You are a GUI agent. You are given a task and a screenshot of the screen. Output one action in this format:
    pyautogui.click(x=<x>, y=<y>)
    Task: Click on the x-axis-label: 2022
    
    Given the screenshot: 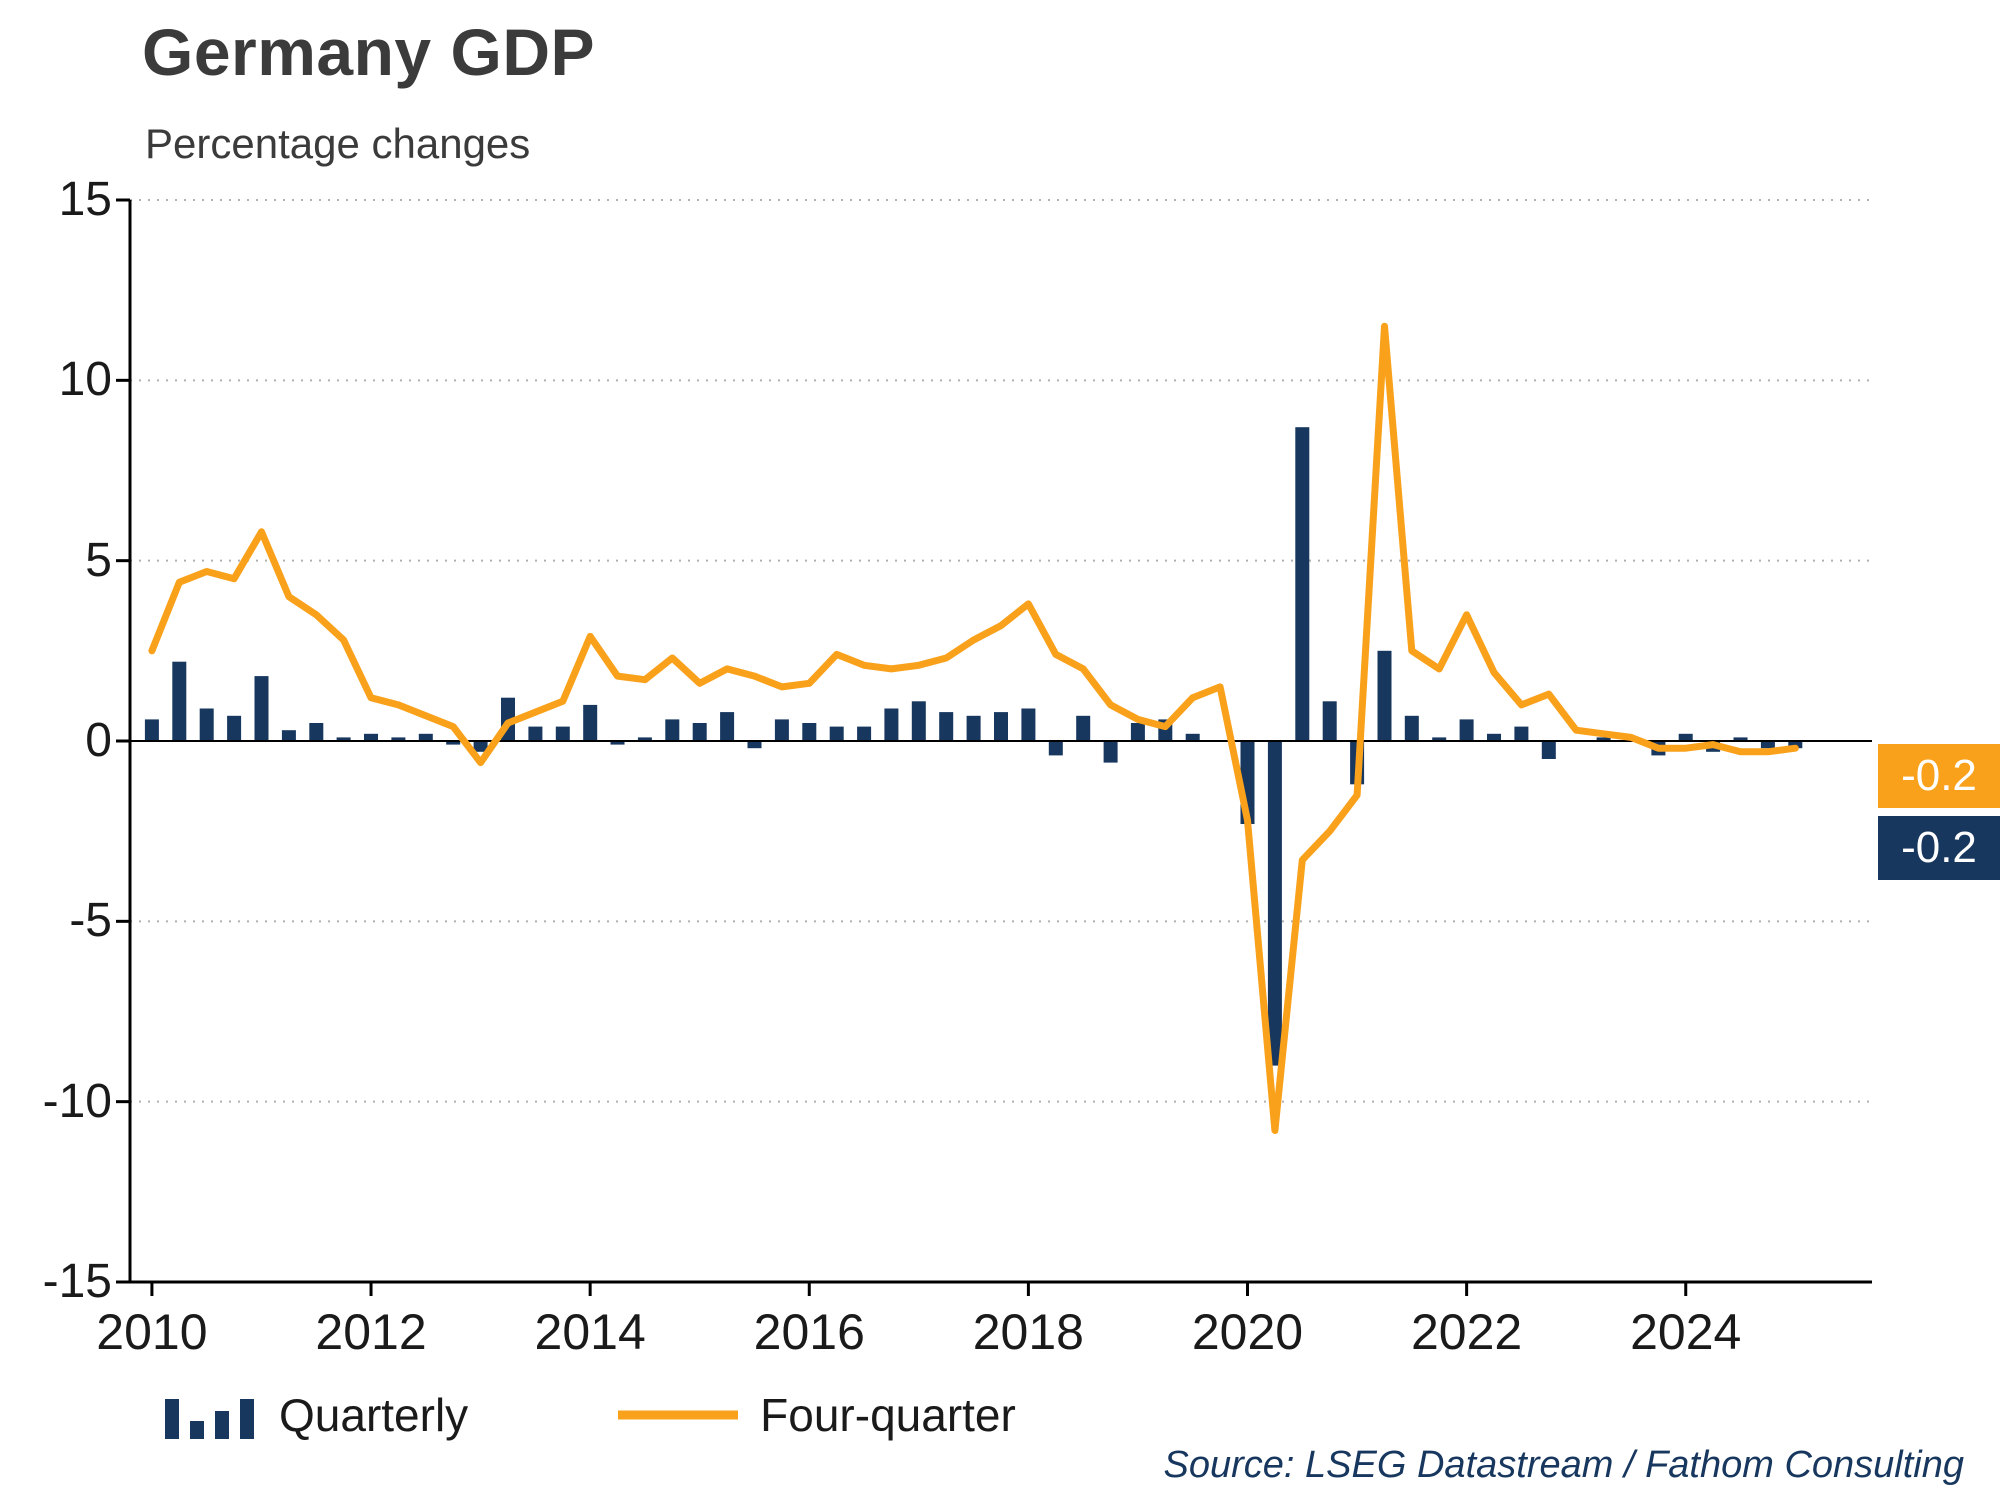 What is the action you would take?
    pyautogui.click(x=1467, y=1332)
    